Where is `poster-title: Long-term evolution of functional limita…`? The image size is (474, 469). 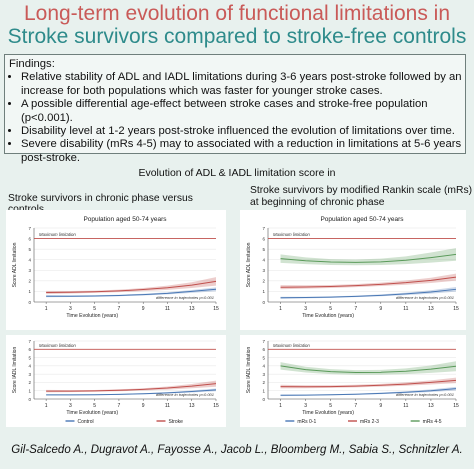
poster-title: Long-term evolution of functional limita… is located at coordinates (237, 25).